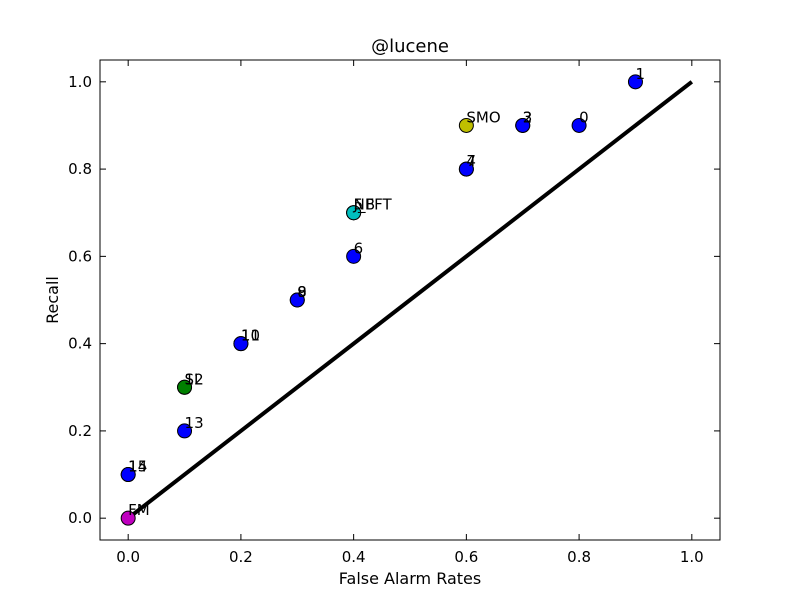 The height and width of the screenshot is (600, 800). I want to click on y-tick-label: 0.8, so click(80, 169).